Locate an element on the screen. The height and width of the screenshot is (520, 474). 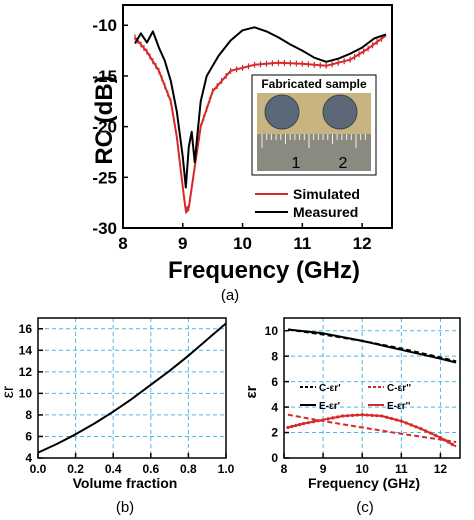
legend-c-label-3: E-εr'' is located at coordinates (398, 406).